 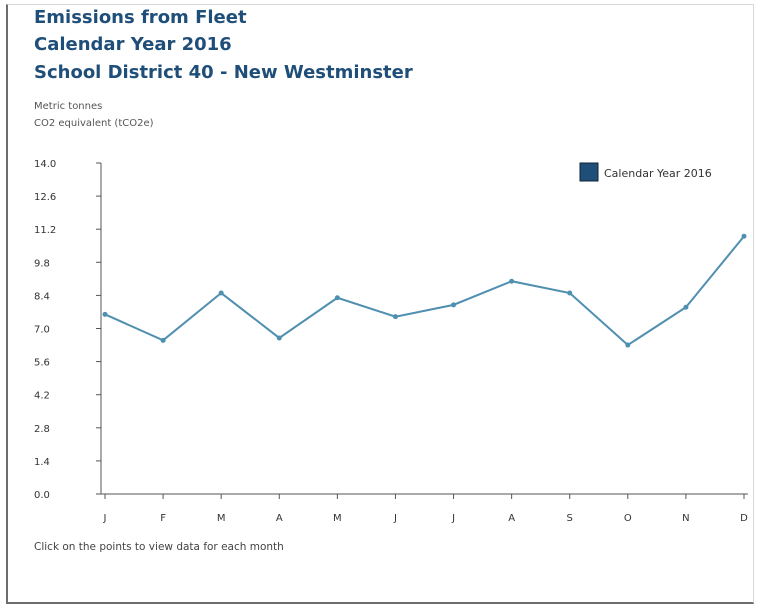 What do you see at coordinates (94, 123) in the screenshot?
I see `y-units-line-2: CO2 equivalent (tCO2e)` at bounding box center [94, 123].